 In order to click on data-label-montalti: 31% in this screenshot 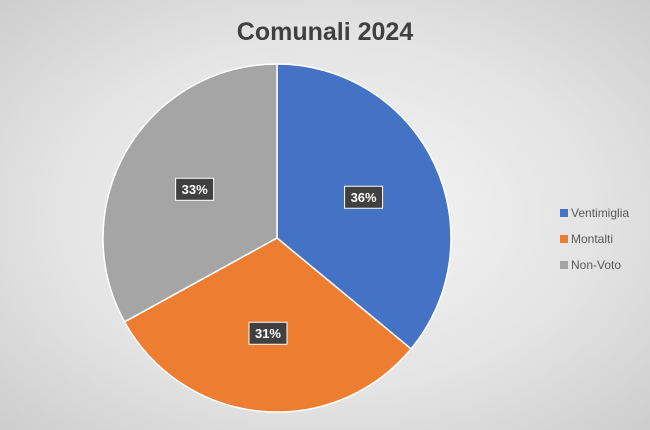, I will do `click(268, 333)`.